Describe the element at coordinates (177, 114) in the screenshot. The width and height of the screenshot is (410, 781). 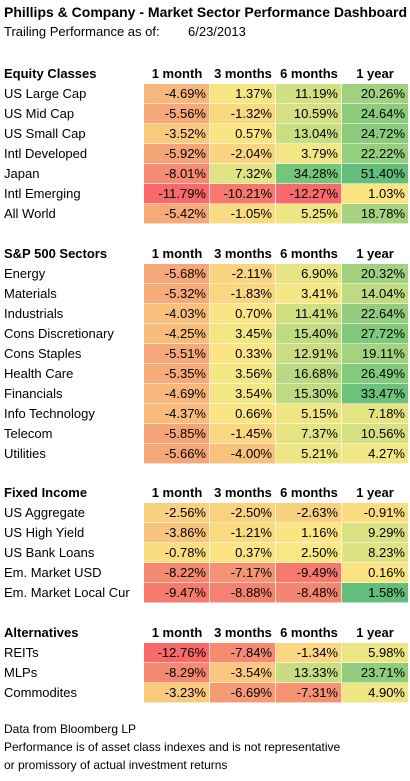
I see `performance-cell: -5.56%` at that location.